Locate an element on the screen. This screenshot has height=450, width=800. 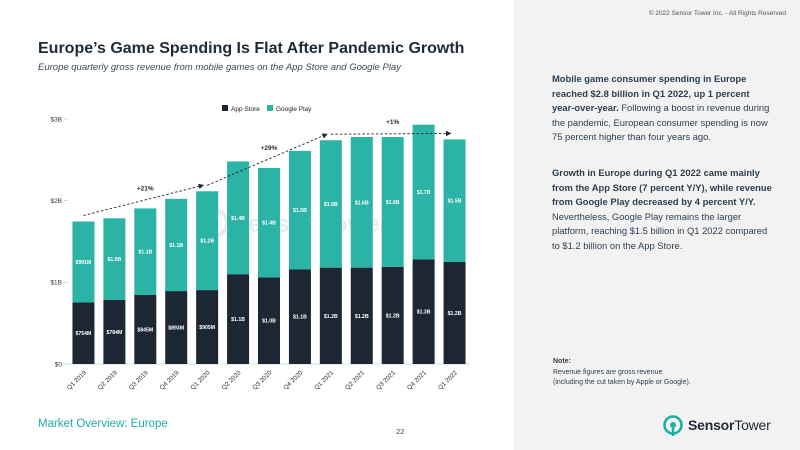
x-tick-label: Q3 2020 is located at coordinates (262, 380).